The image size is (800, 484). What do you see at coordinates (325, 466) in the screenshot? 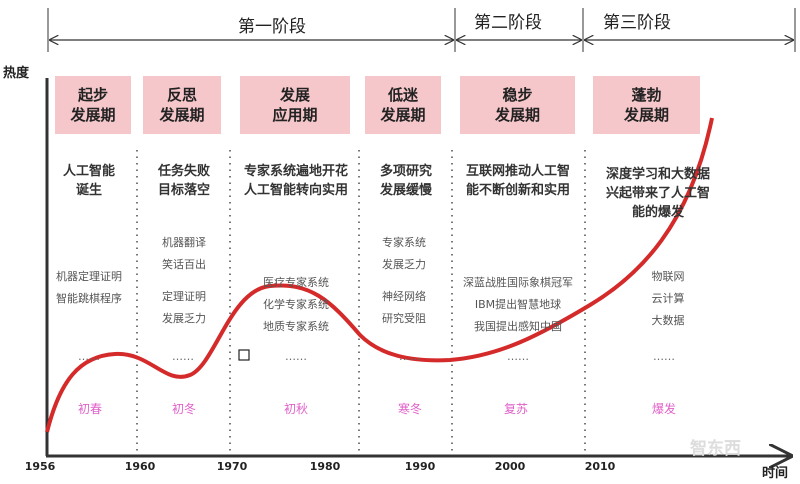
I see `tick-1980: 1980` at bounding box center [325, 466].